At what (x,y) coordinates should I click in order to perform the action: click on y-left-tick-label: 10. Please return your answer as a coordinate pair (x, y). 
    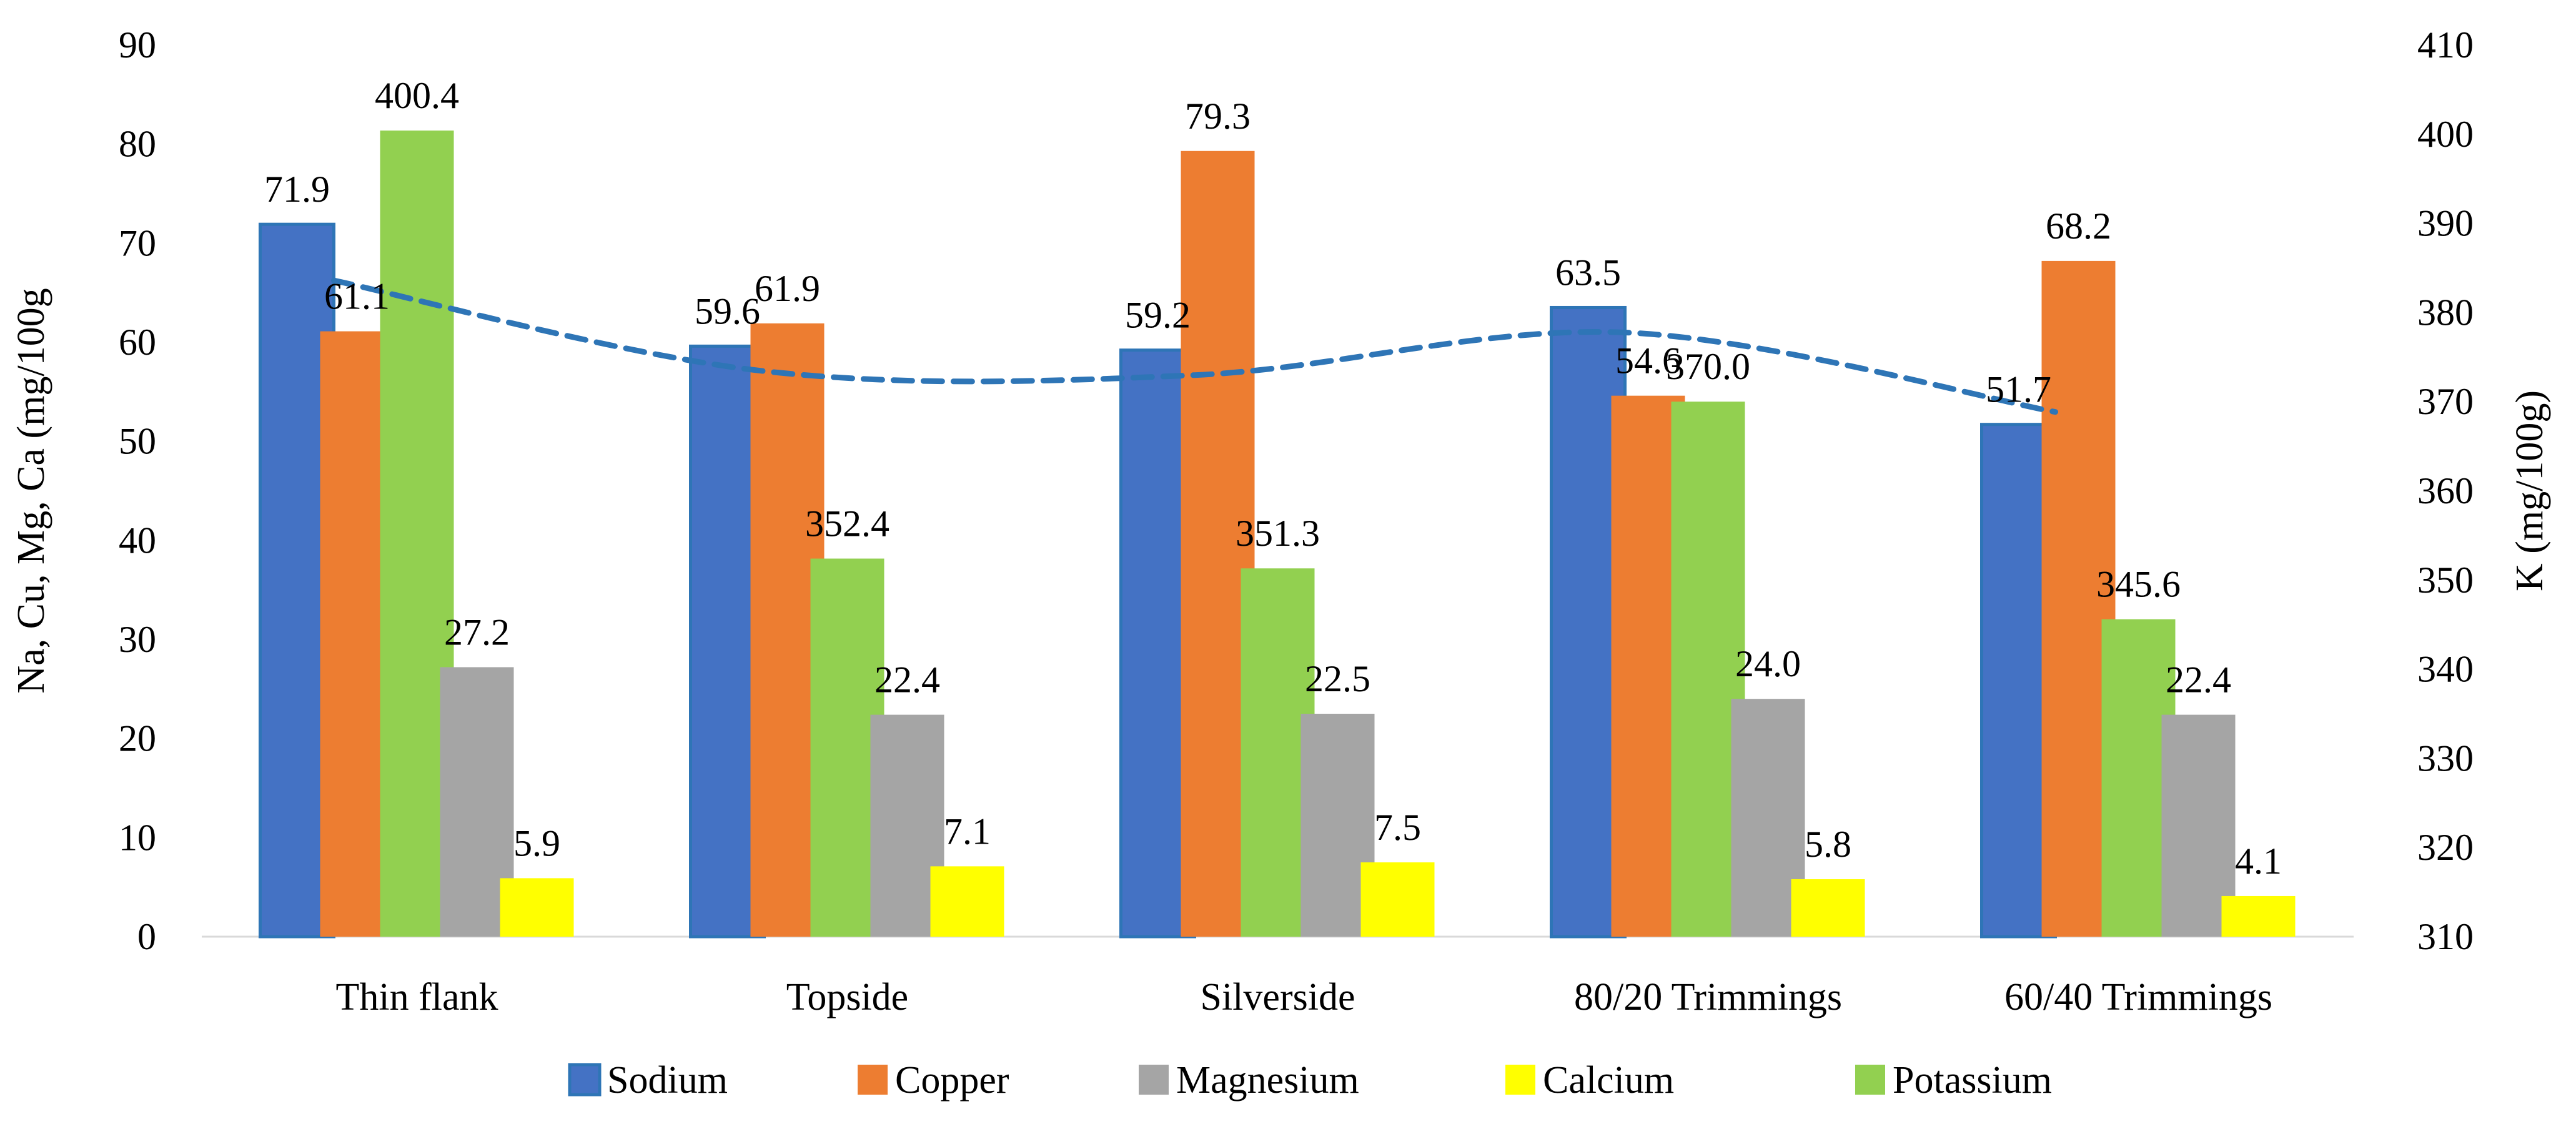
    Looking at the image, I should click on (137, 837).